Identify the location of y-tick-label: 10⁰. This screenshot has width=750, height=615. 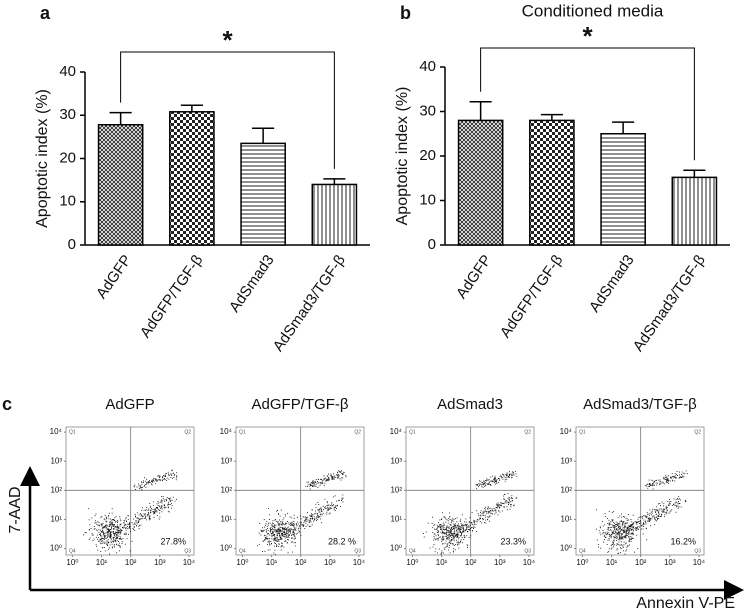
(566, 548).